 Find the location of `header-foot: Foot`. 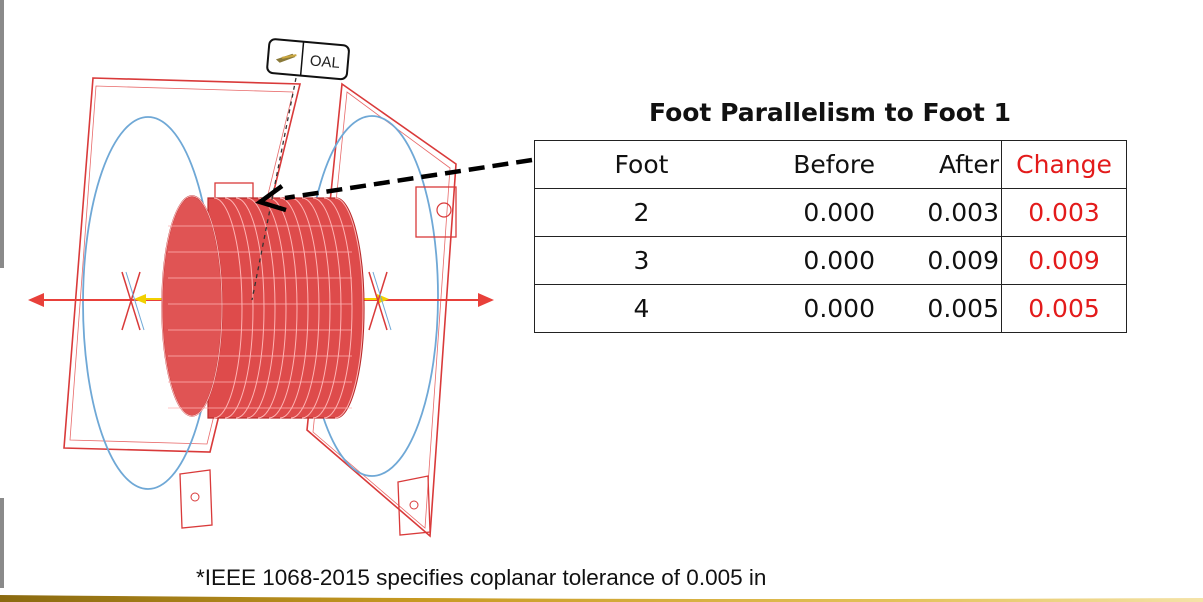

header-foot: Foot is located at coordinates (641, 164).